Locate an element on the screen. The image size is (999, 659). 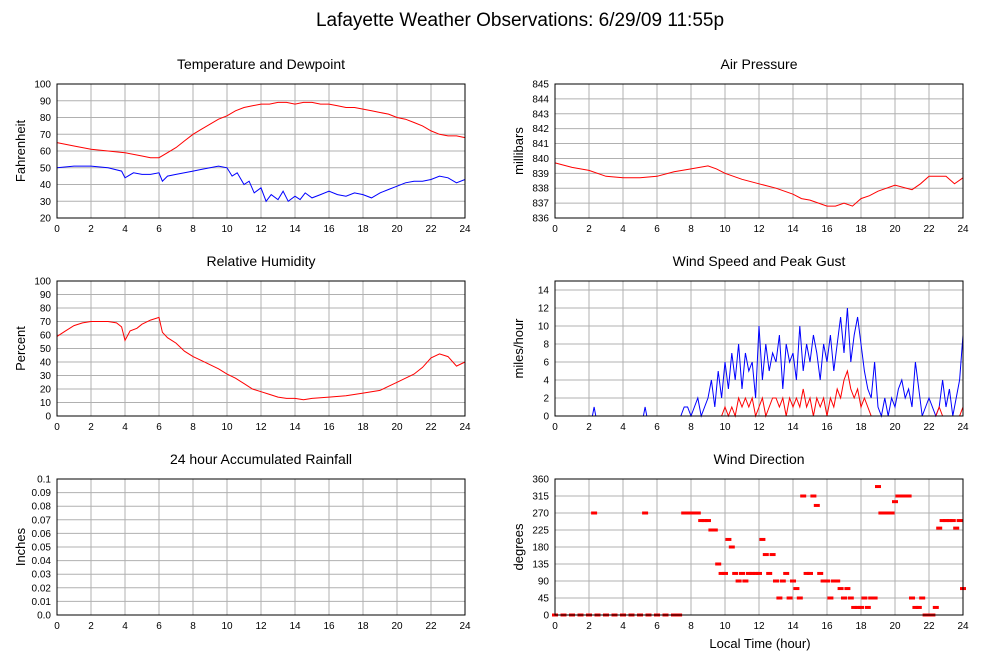
chart-title: Air Pressure is located at coordinates (758, 64).